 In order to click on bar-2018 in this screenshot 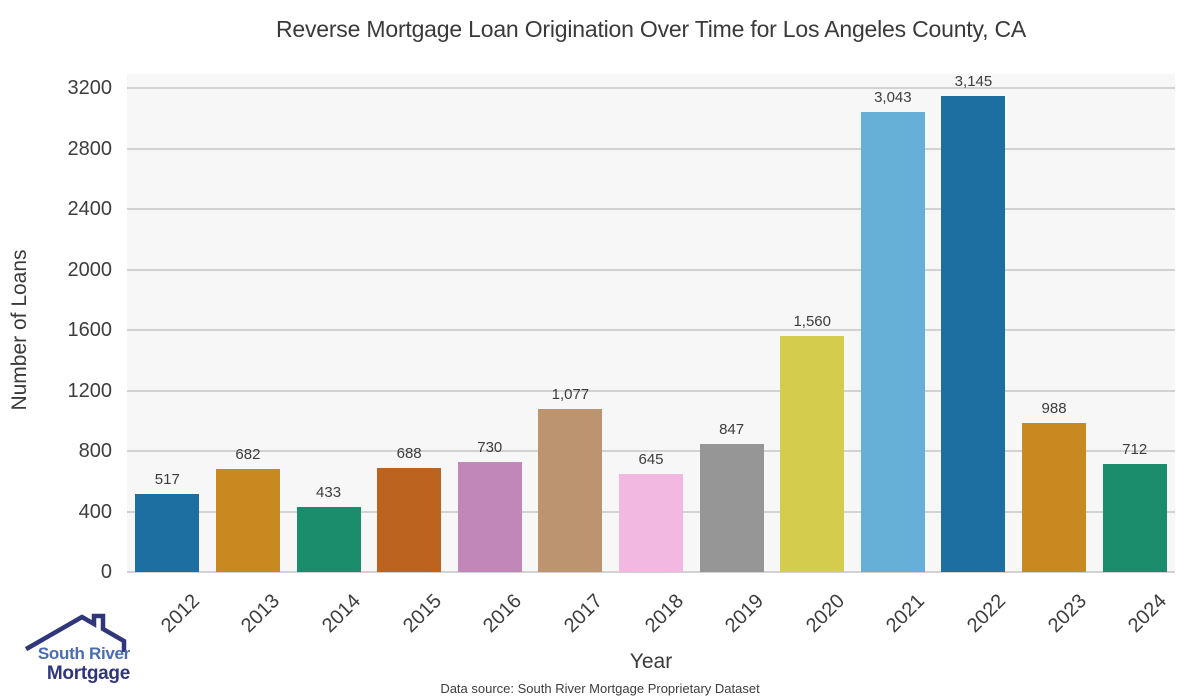, I will do `click(651, 523)`.